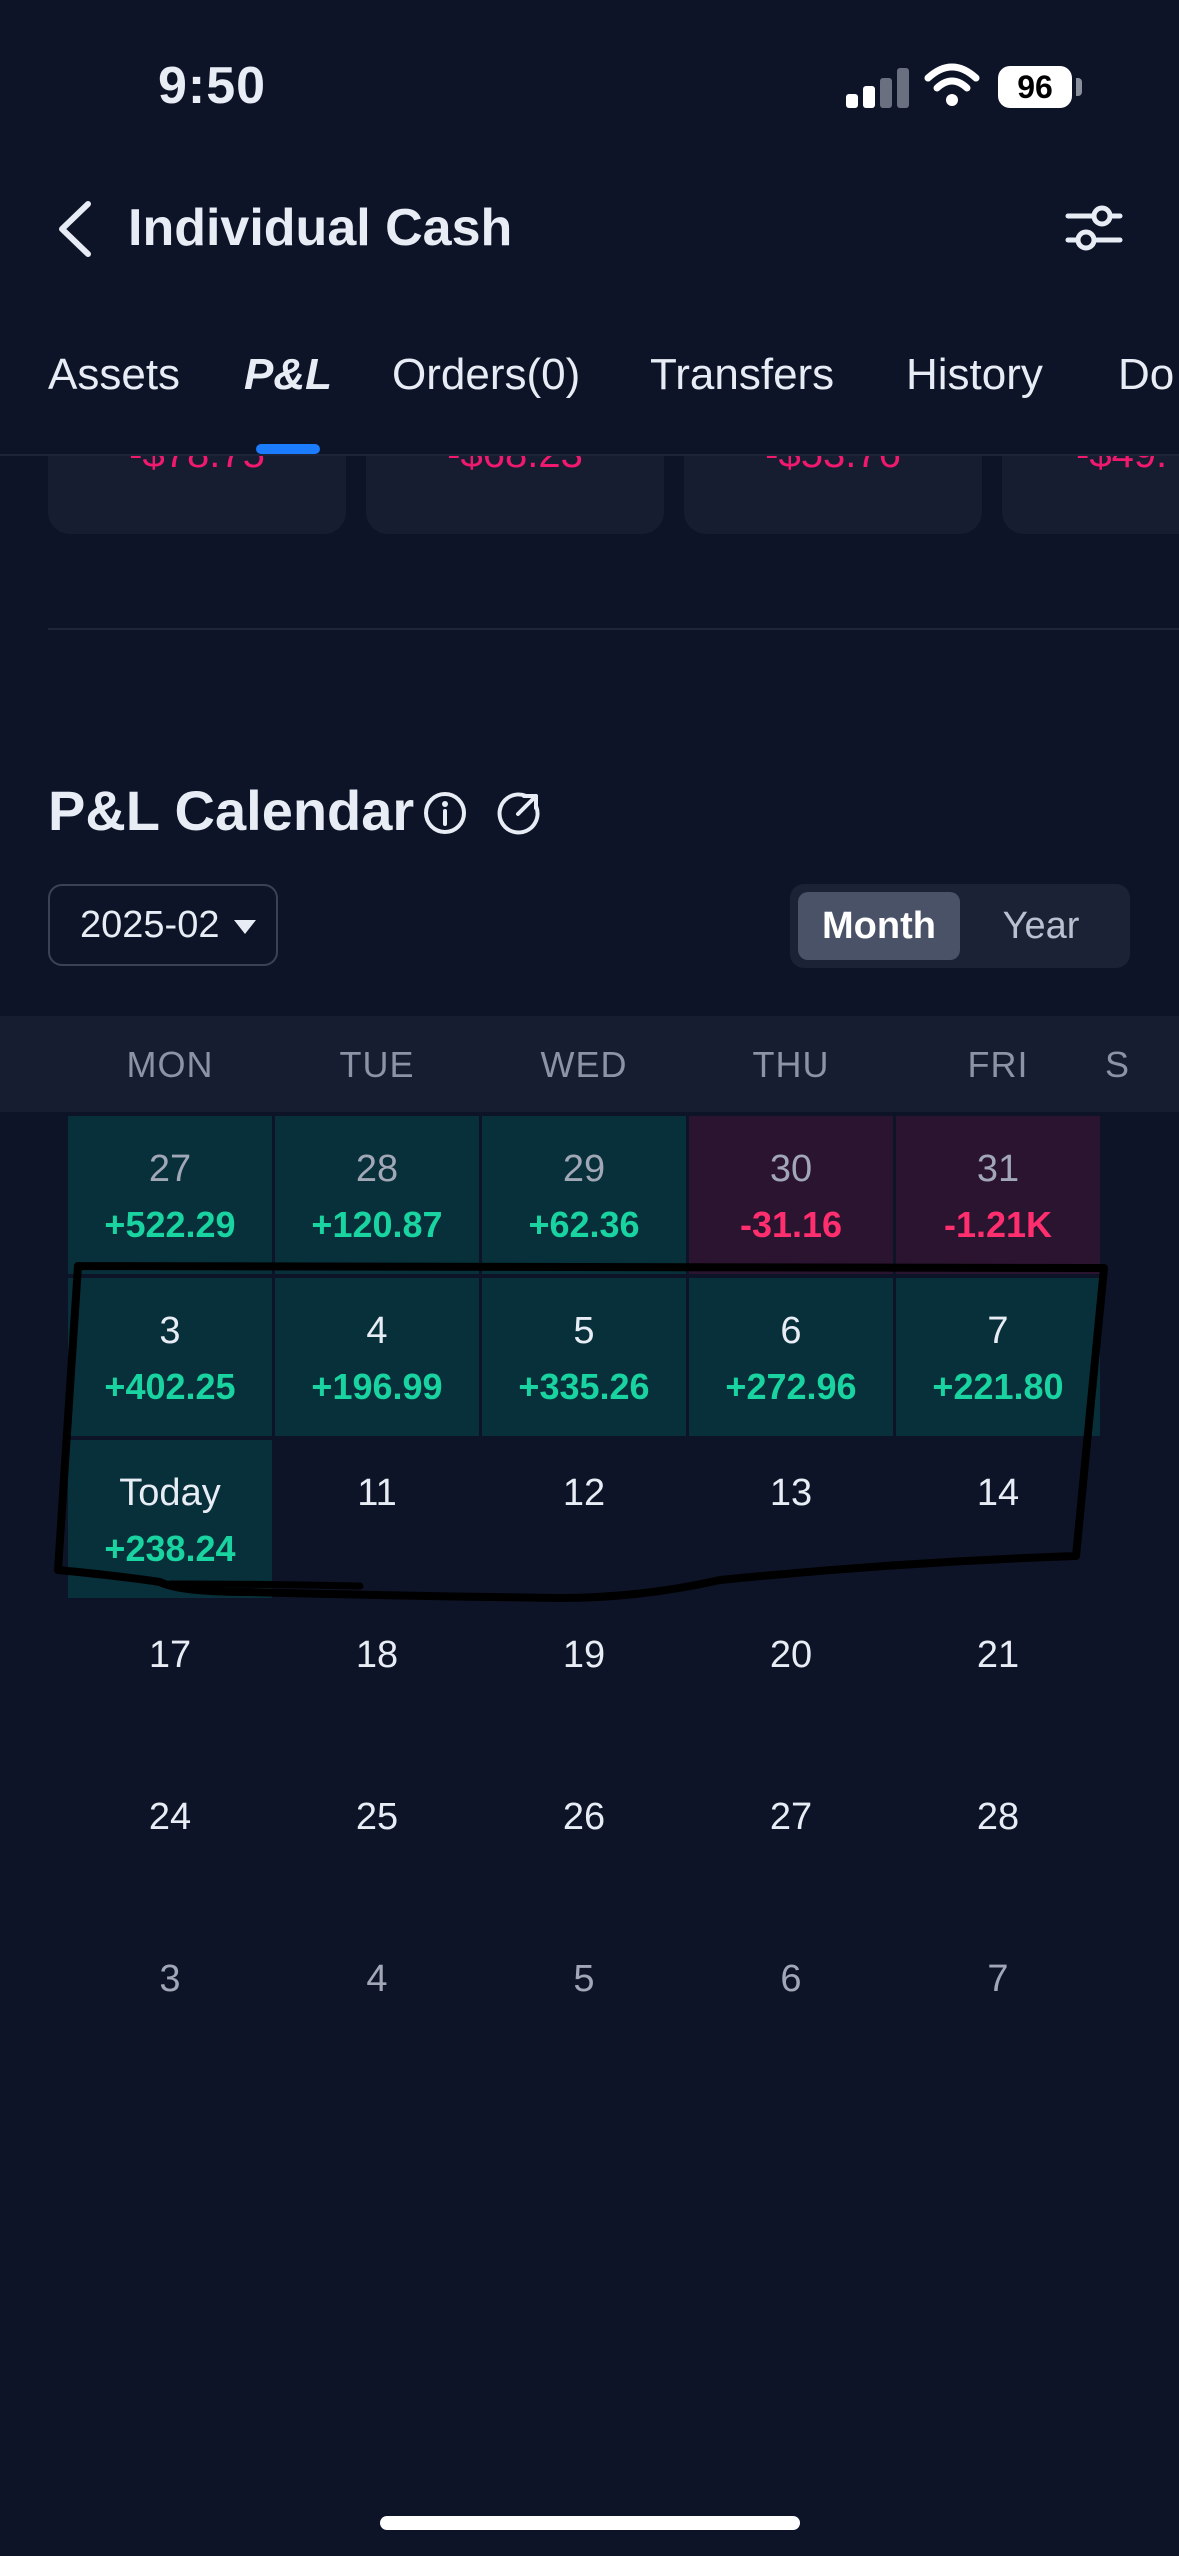  I want to click on weekday-label: FRI, so click(998, 1064).